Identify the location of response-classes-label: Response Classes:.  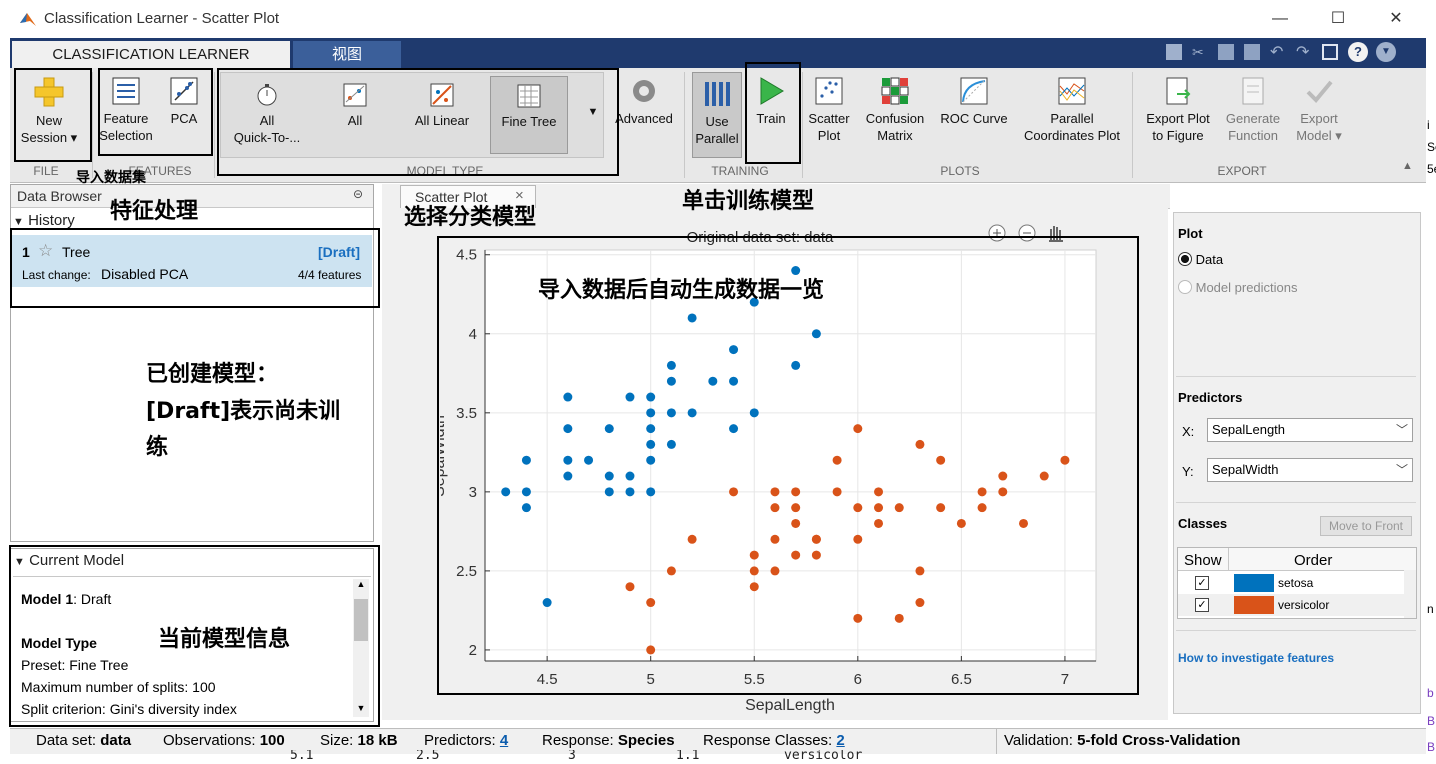
(768, 740).